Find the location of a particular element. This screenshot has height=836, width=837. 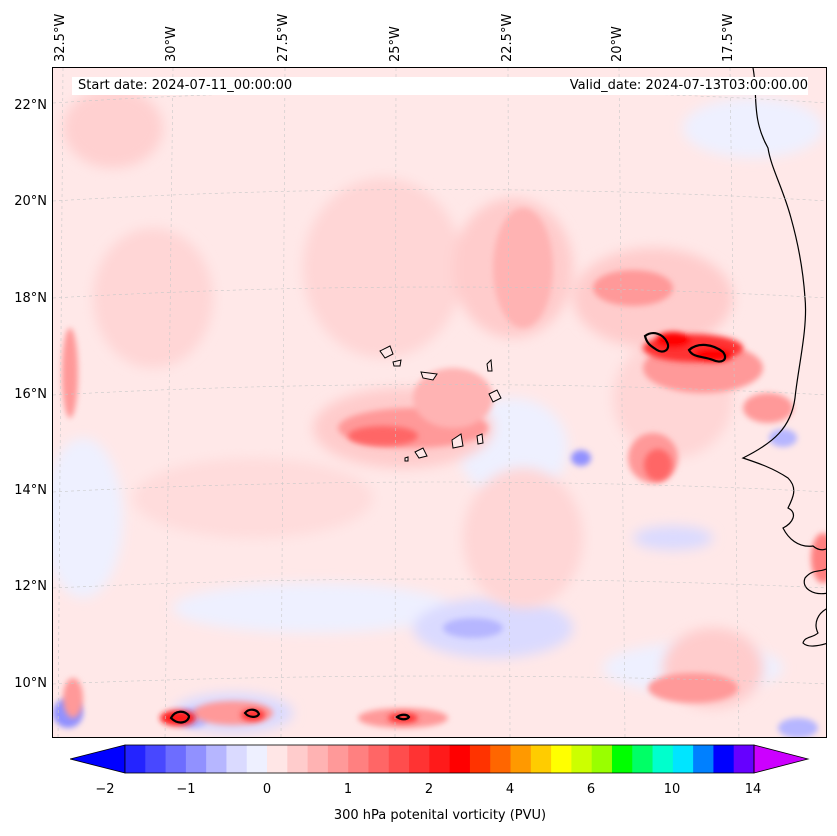

colorbar is located at coordinates (440, 759).